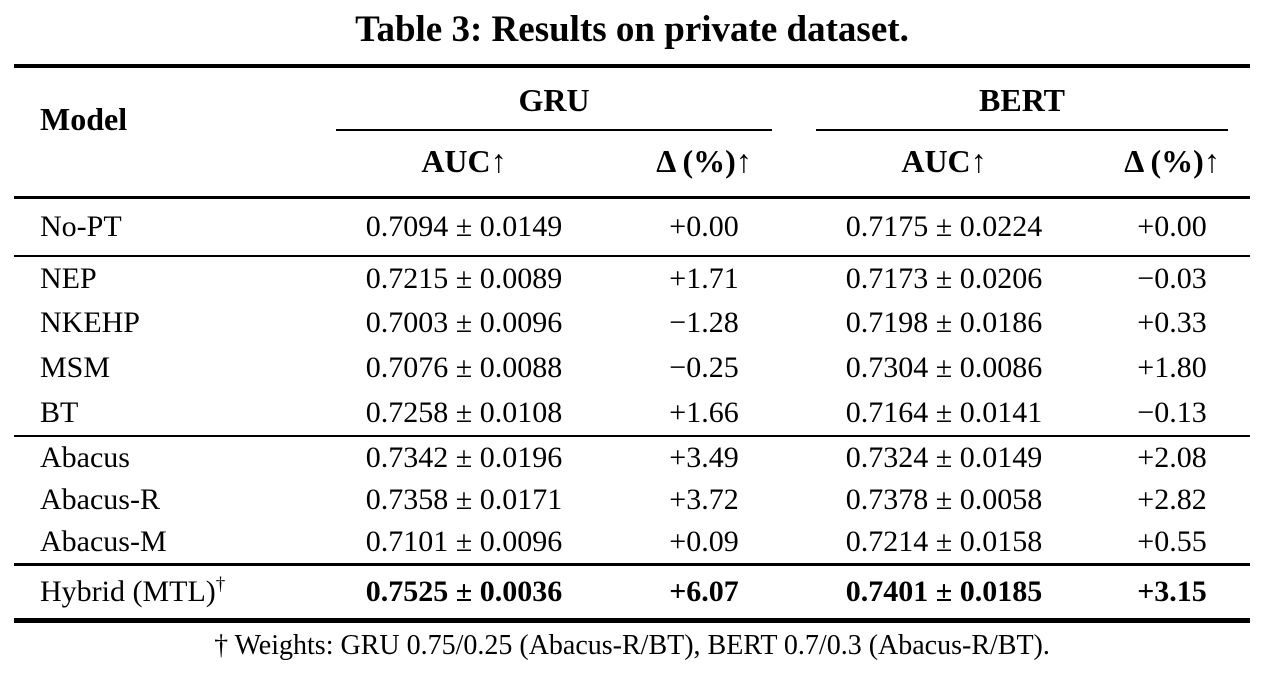  What do you see at coordinates (1172, 367) in the screenshot?
I see `bert-delta-cell: +1.80` at bounding box center [1172, 367].